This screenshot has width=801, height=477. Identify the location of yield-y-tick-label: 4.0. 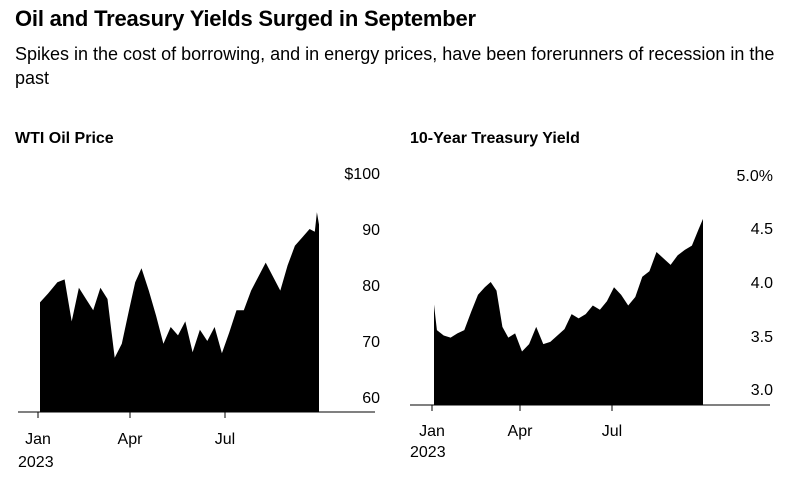
(762, 283).